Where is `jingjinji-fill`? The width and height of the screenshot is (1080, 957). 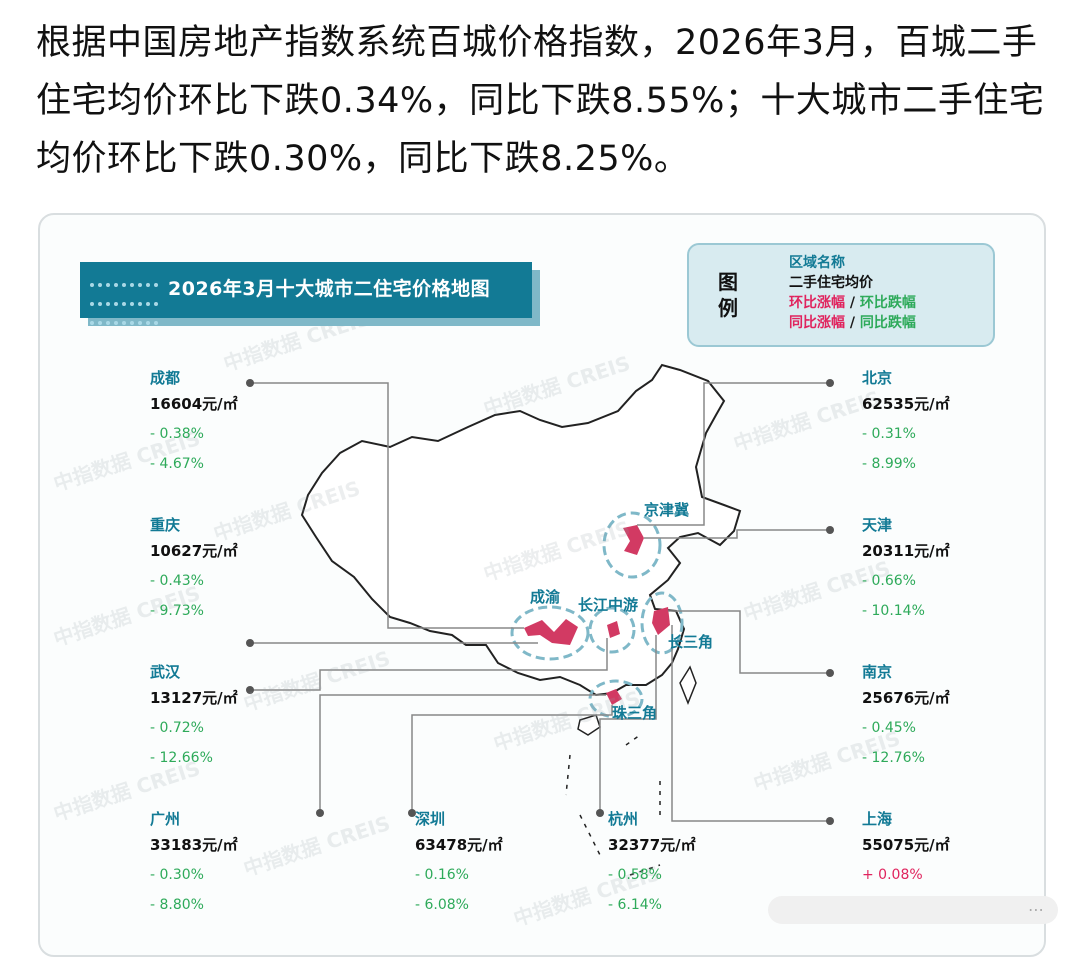
jingjinji-fill is located at coordinates (633, 540).